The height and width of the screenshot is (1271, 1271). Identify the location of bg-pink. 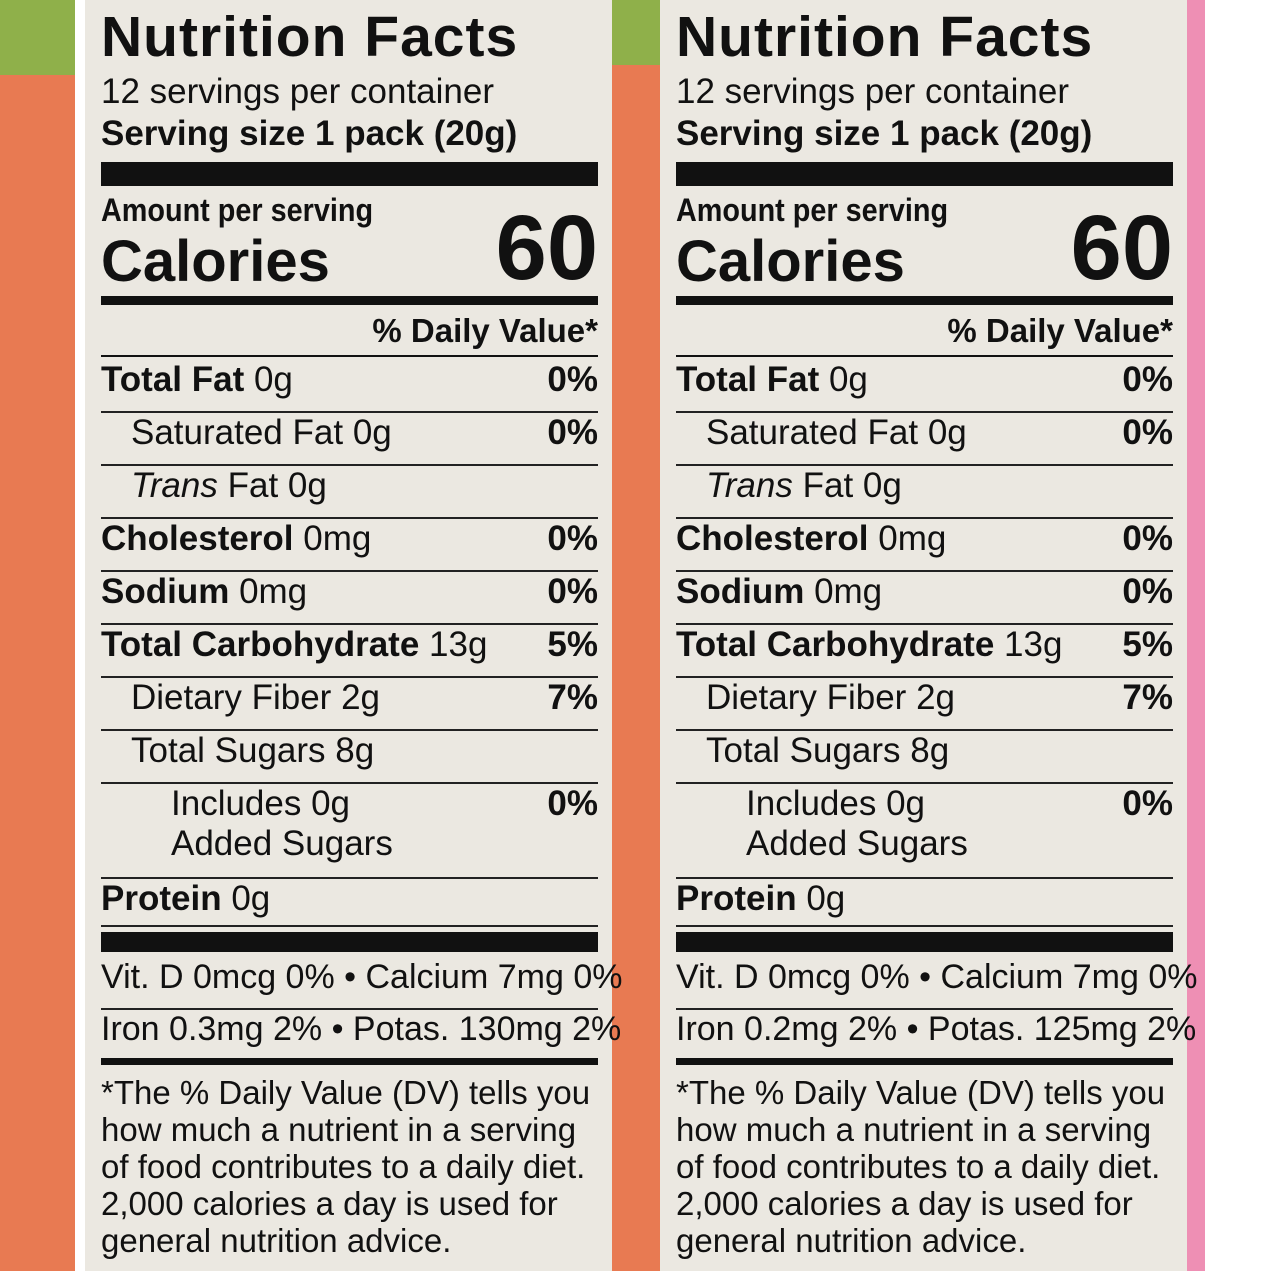
(1196, 635).